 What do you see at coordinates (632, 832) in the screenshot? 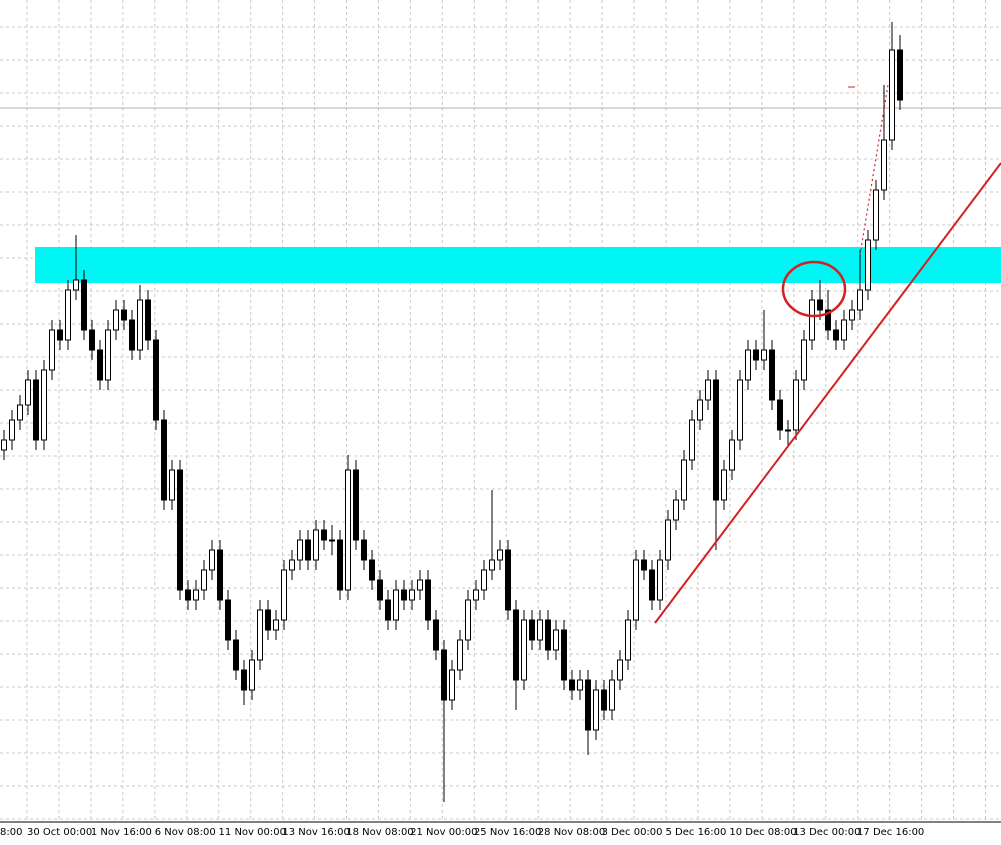
I see `x-tick-label: 3 Dec 00:00` at bounding box center [632, 832].